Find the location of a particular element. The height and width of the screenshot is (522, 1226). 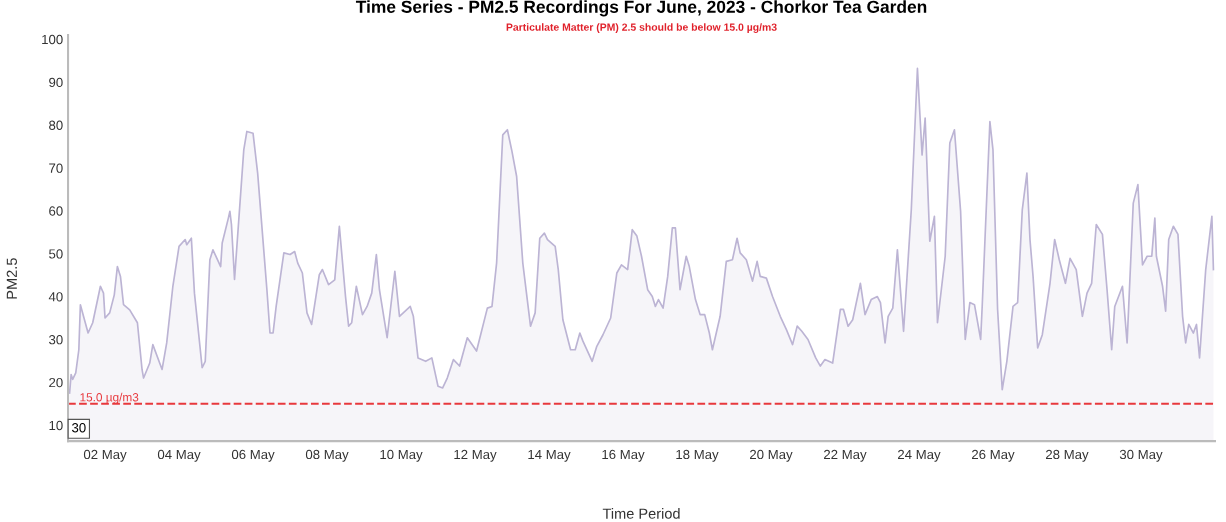

x-tick-label: 08 May is located at coordinates (327, 455).